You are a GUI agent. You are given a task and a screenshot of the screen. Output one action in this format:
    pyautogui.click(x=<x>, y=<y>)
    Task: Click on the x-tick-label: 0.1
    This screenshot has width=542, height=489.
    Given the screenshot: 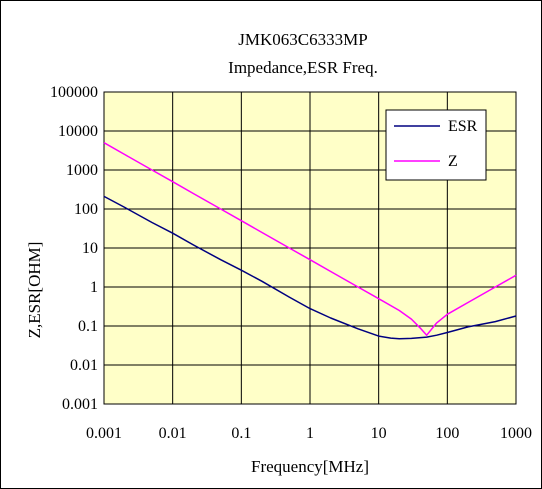 What is the action you would take?
    pyautogui.click(x=241, y=433)
    